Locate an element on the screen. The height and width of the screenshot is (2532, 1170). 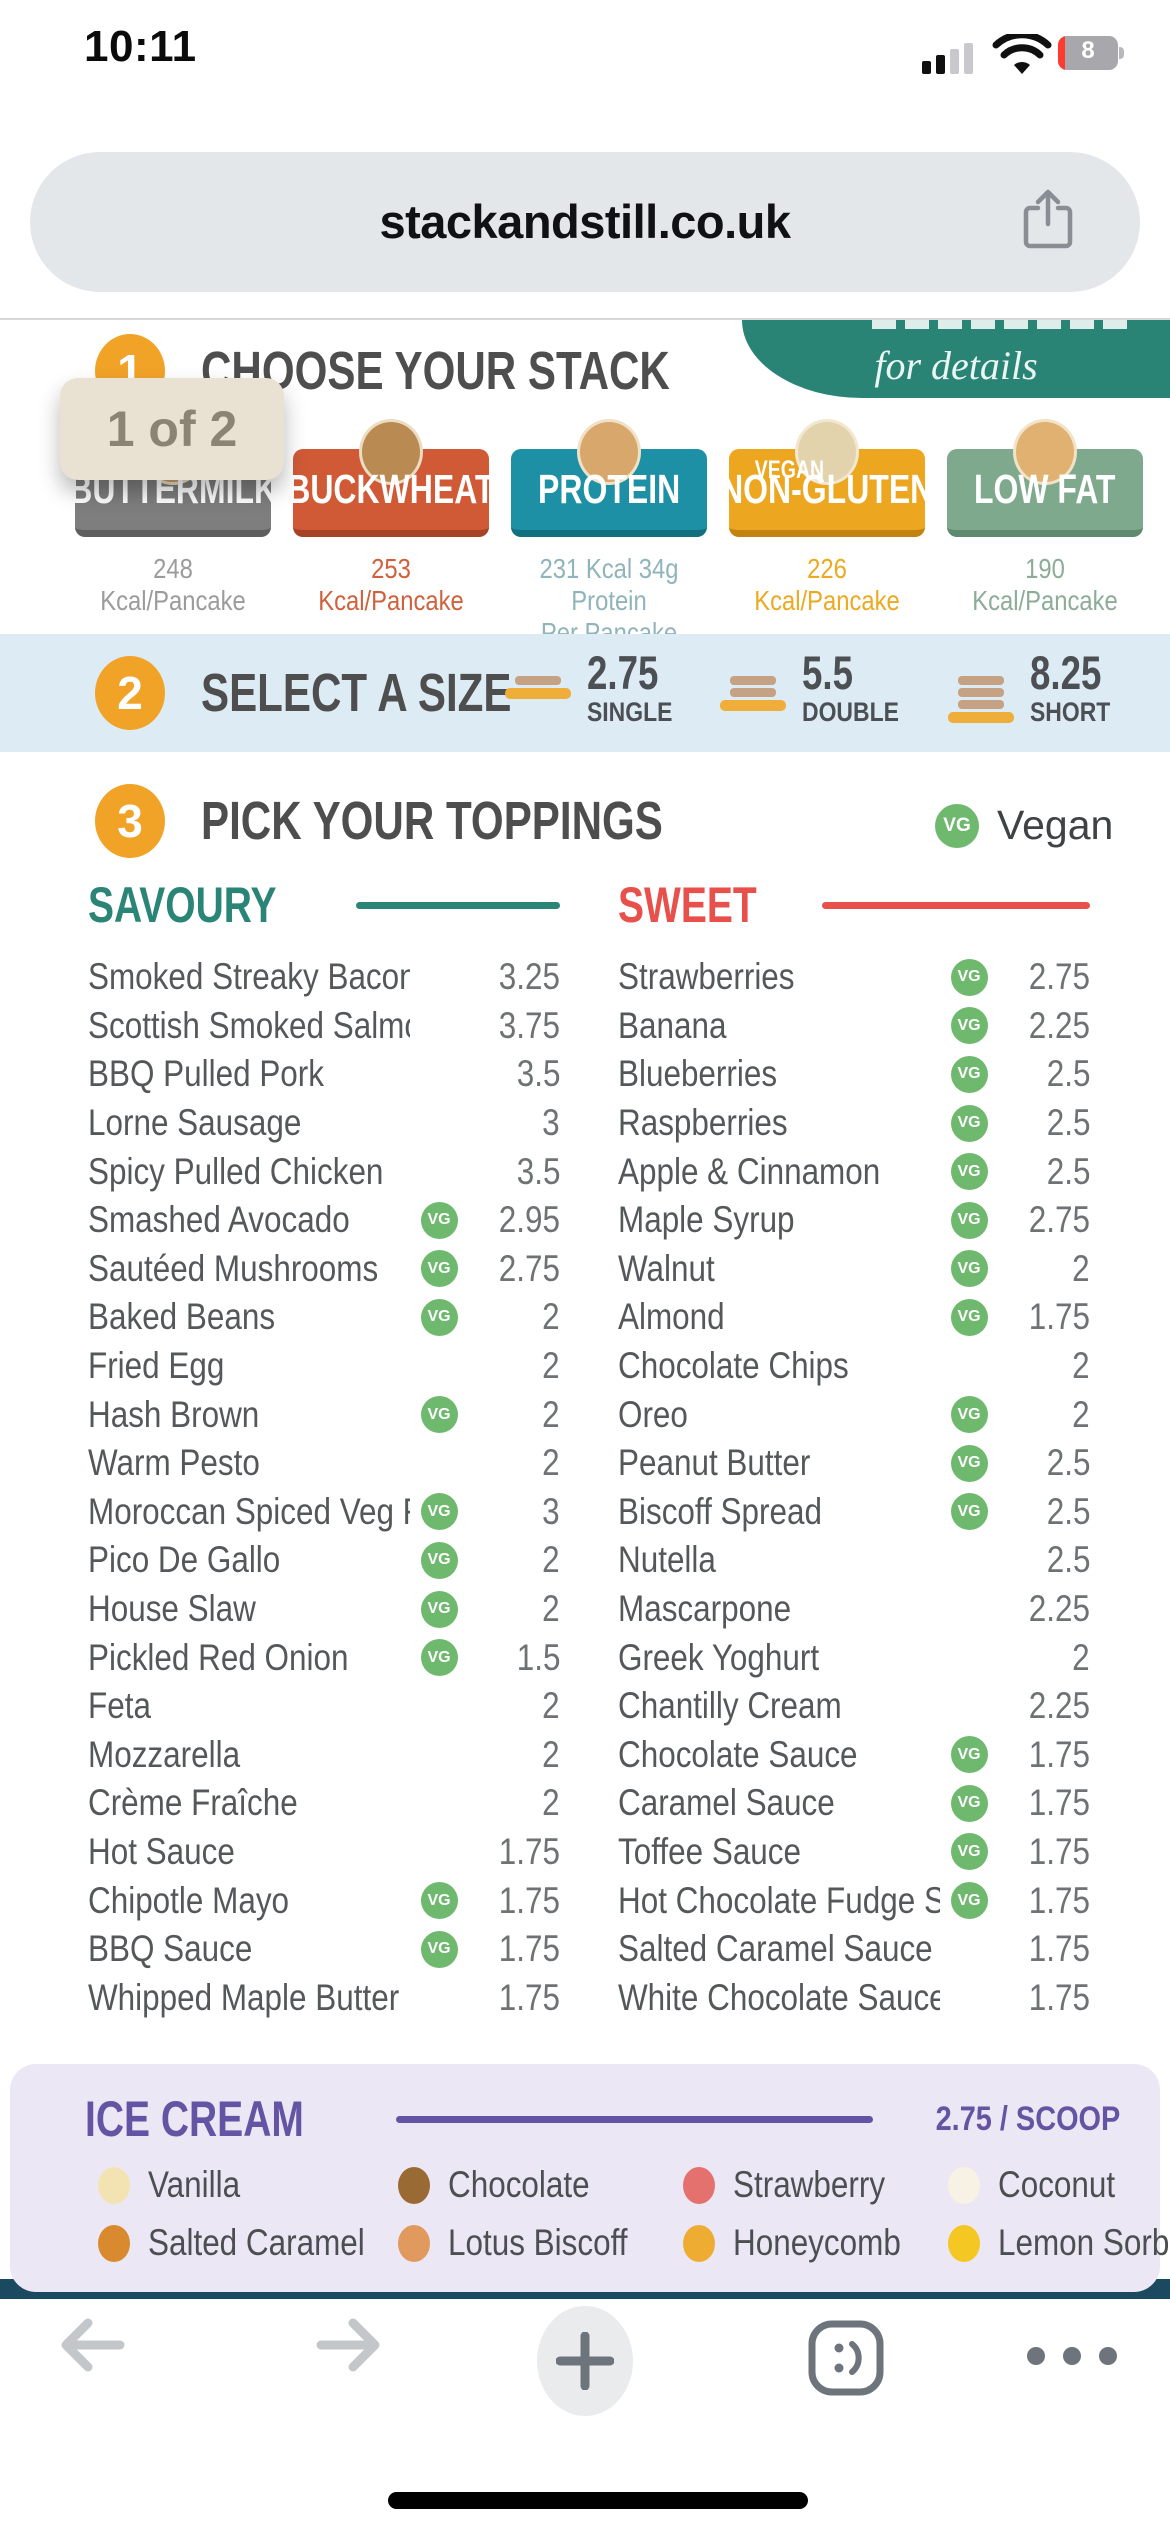
menu-item-row: Pickled Red Onion VG 1.5 is located at coordinates (324, 1657).